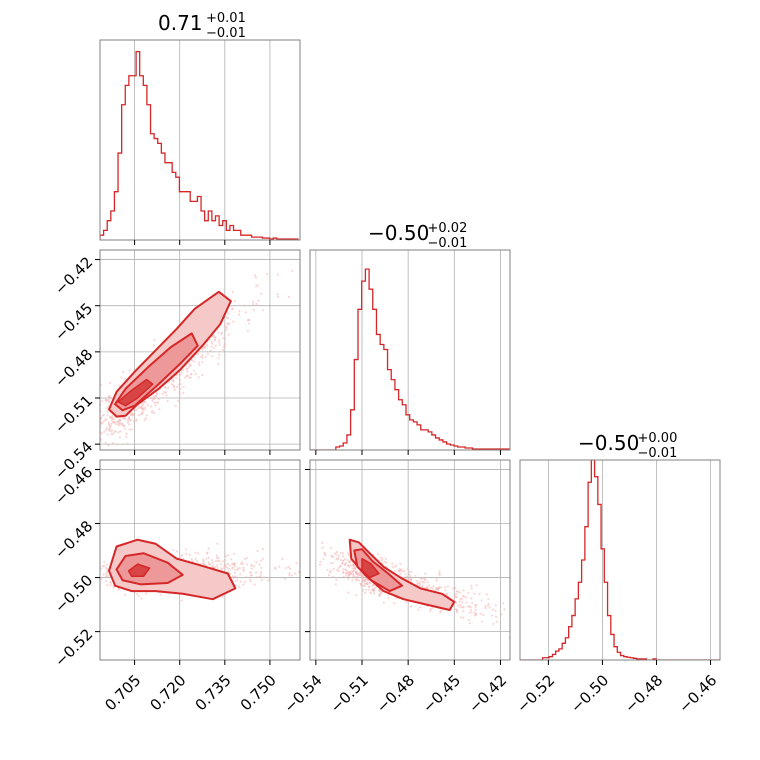 Image resolution: width=760 pixels, height=760 pixels. What do you see at coordinates (200, 350) in the screenshot?
I see `p10-axes-frame` at bounding box center [200, 350].